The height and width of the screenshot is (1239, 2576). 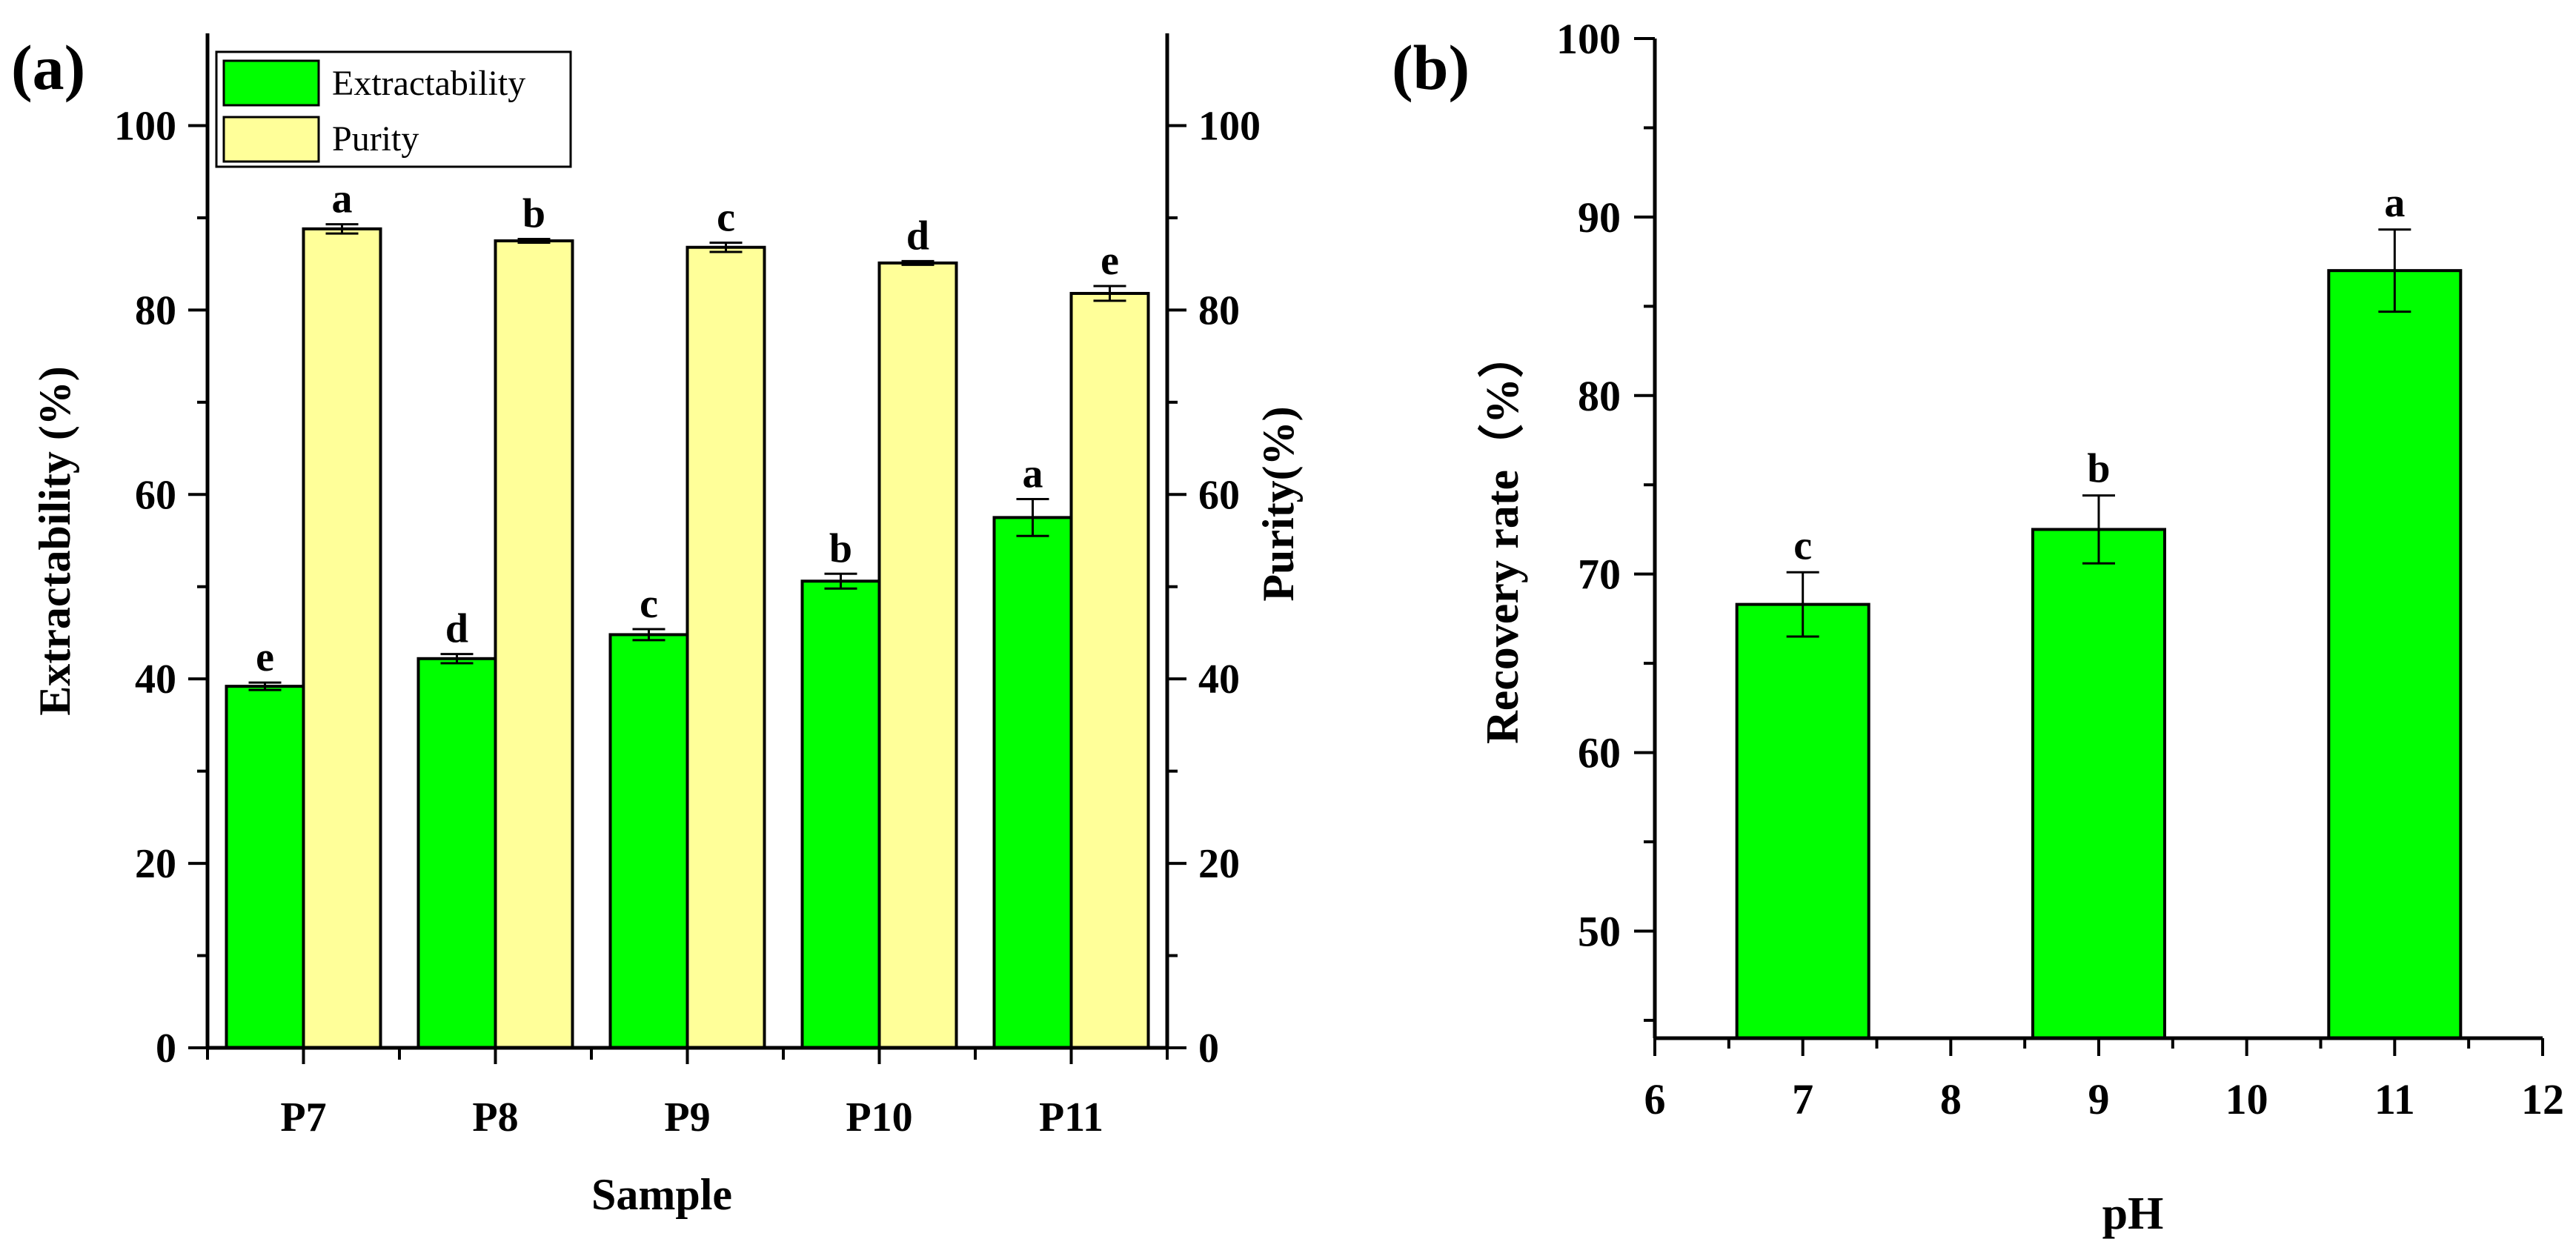 I want to click on bar-extractability-p11, so click(x=1032, y=782).